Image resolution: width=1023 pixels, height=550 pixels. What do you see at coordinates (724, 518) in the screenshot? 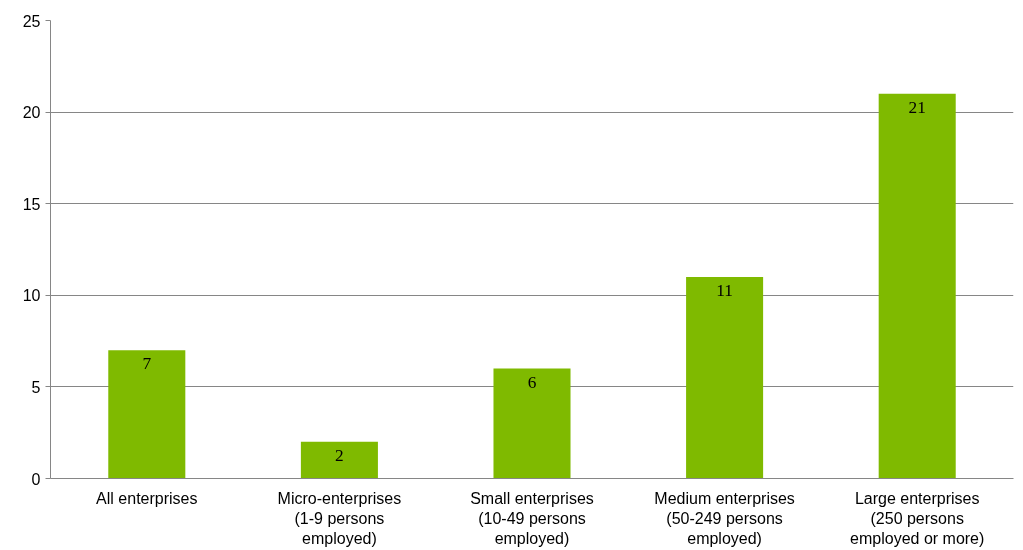
I see `x-tick-label: Medium enterprises (50-249 persons employed)` at bounding box center [724, 518].